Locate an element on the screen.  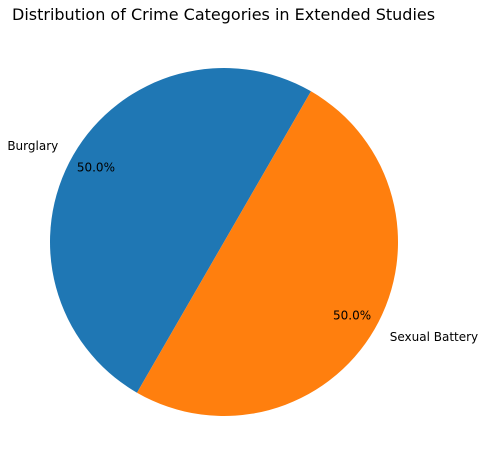
slice-category-label: Sexual Battery is located at coordinates (434, 337).